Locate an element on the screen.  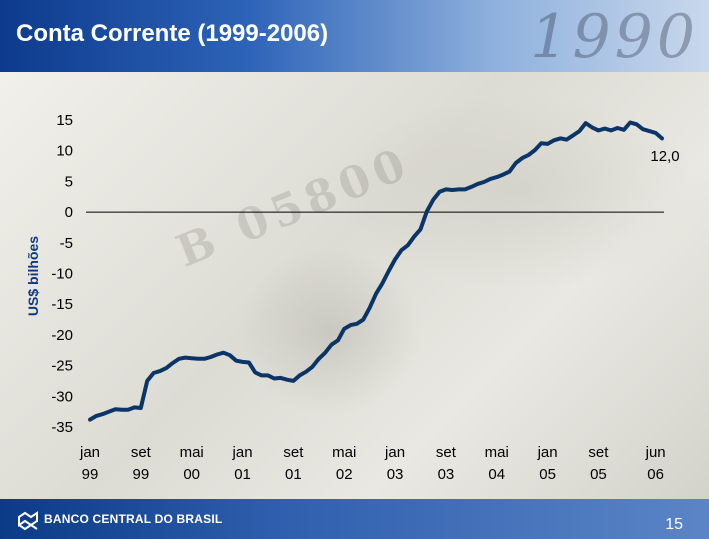
bcb-logo-icon is located at coordinates (28, 521).